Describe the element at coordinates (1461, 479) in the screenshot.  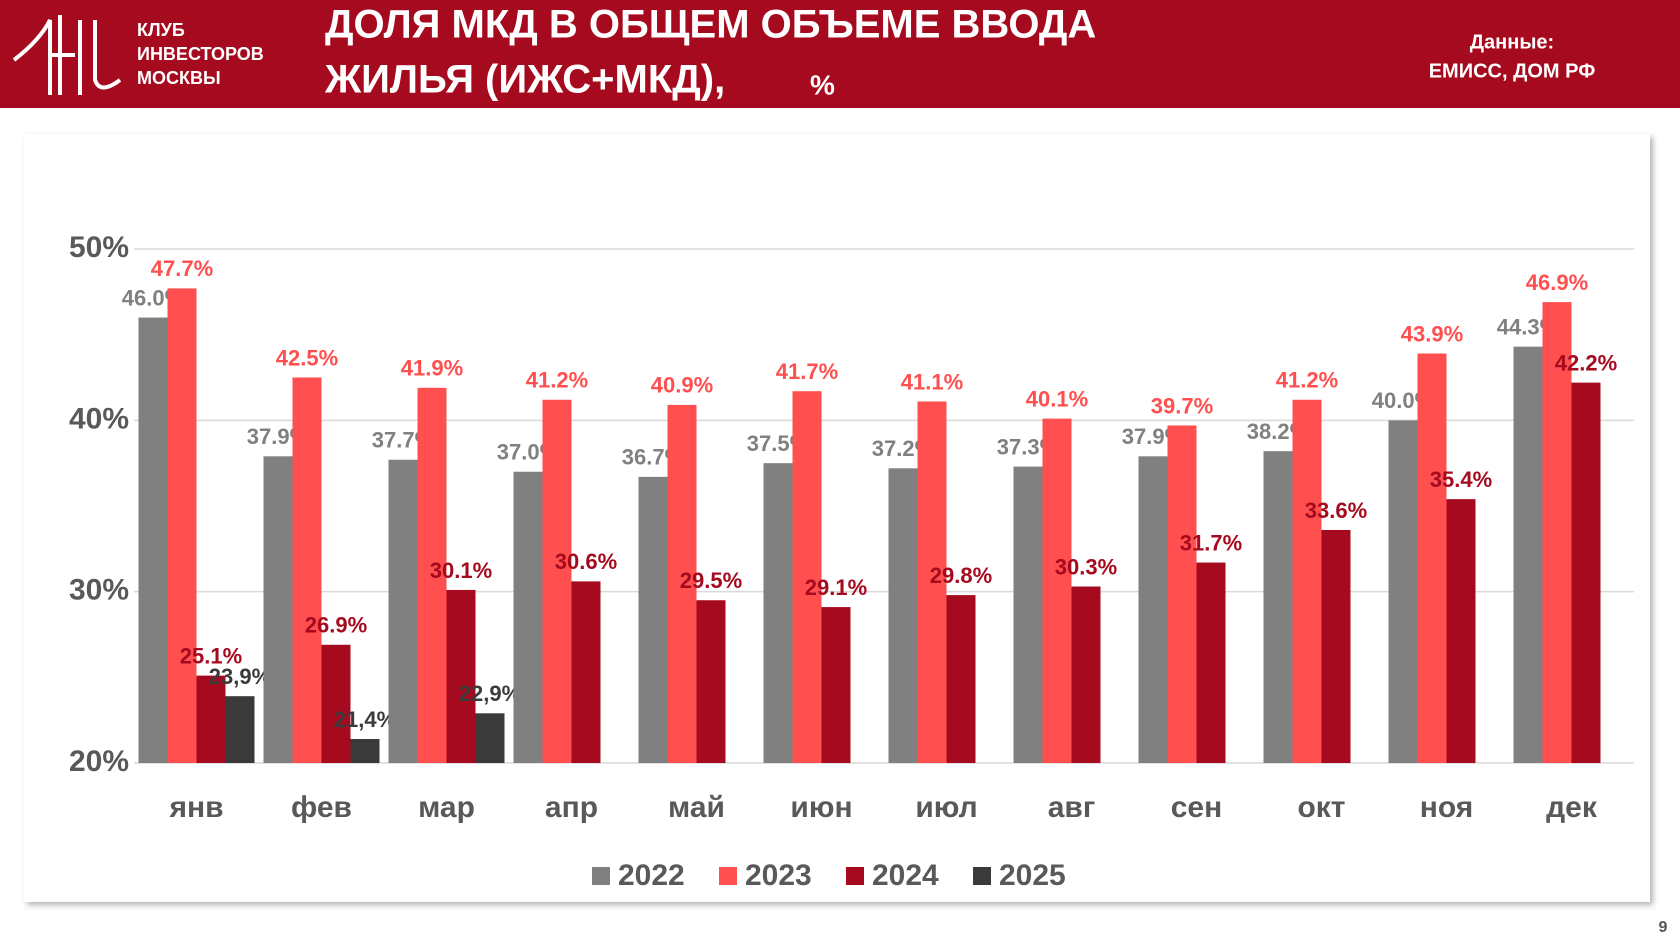
I see `data-label: 35.4%` at that location.